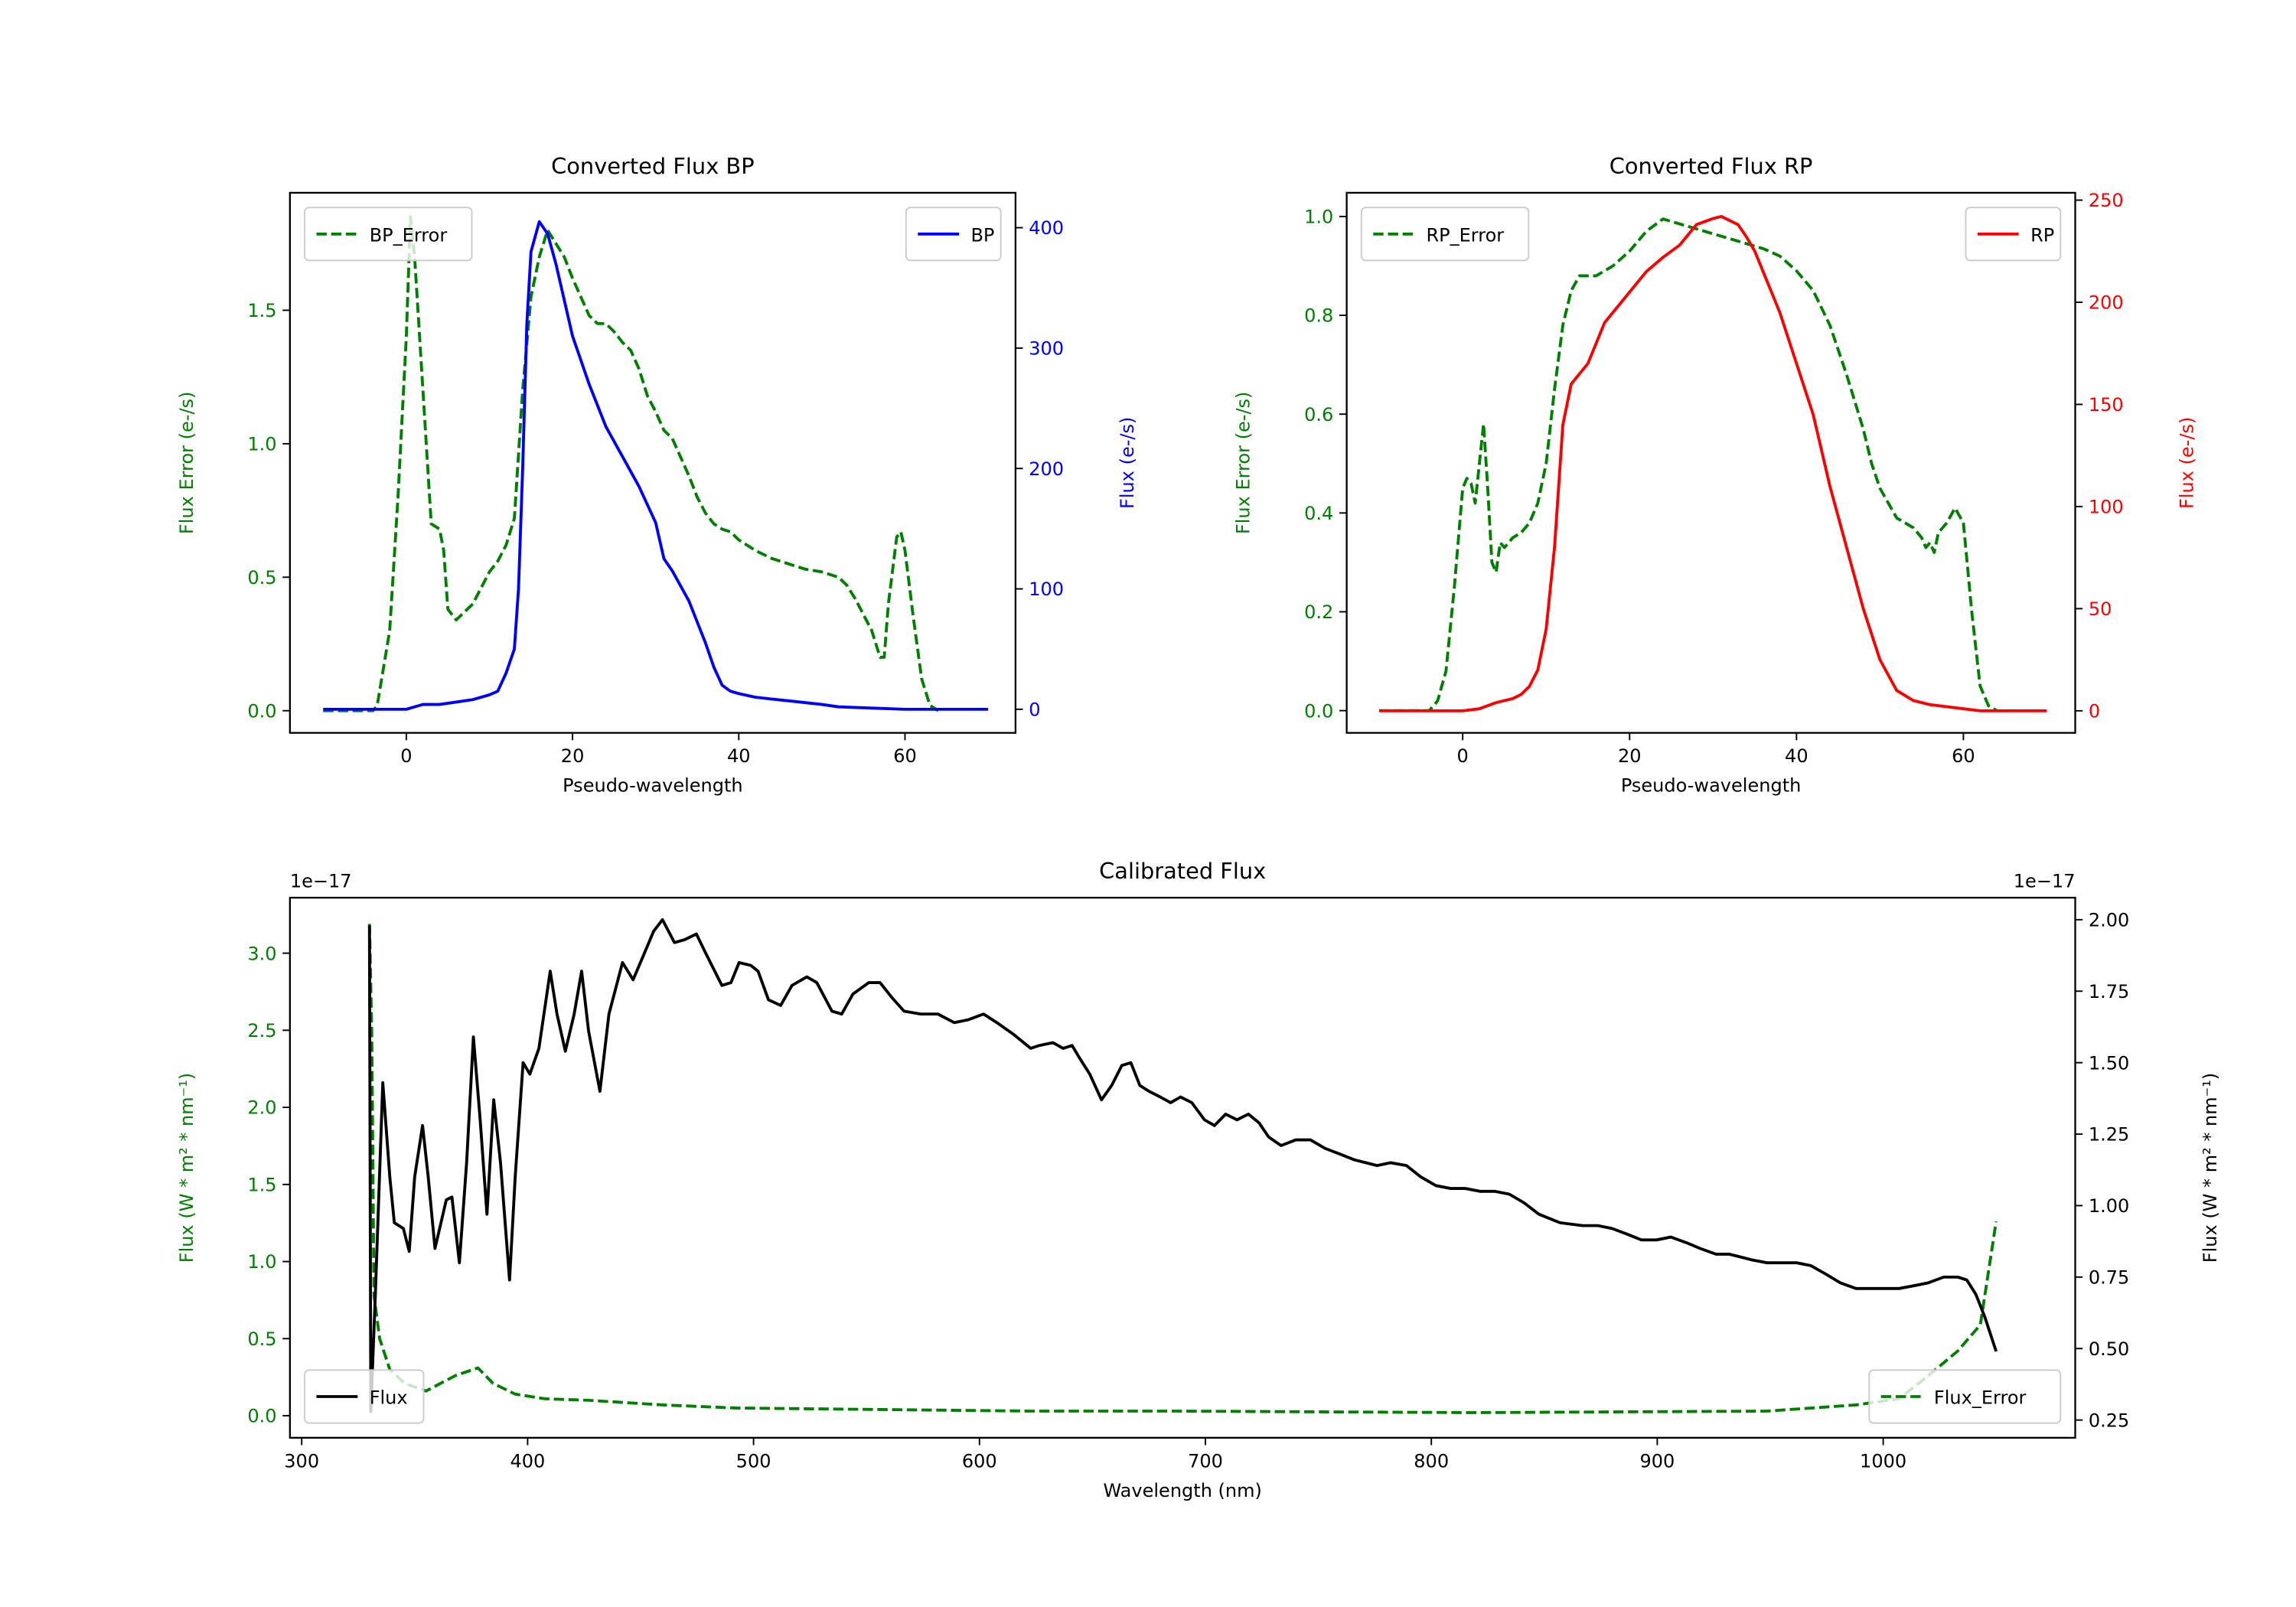  I want to click on right-y-tick-label: 0.50, so click(2109, 1349).